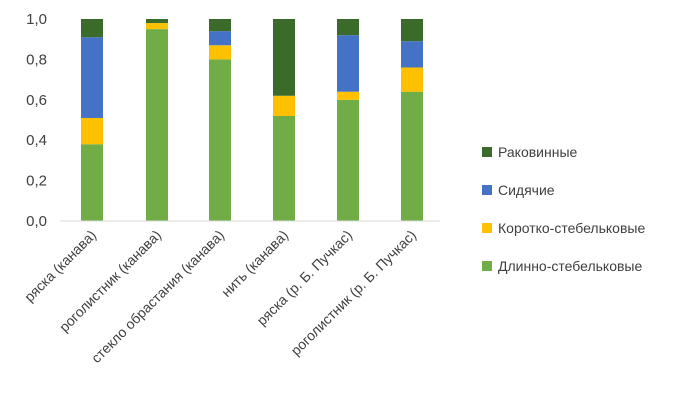  What do you see at coordinates (36, 181) in the screenshot?
I see `y-tick-label: 0,2` at bounding box center [36, 181].